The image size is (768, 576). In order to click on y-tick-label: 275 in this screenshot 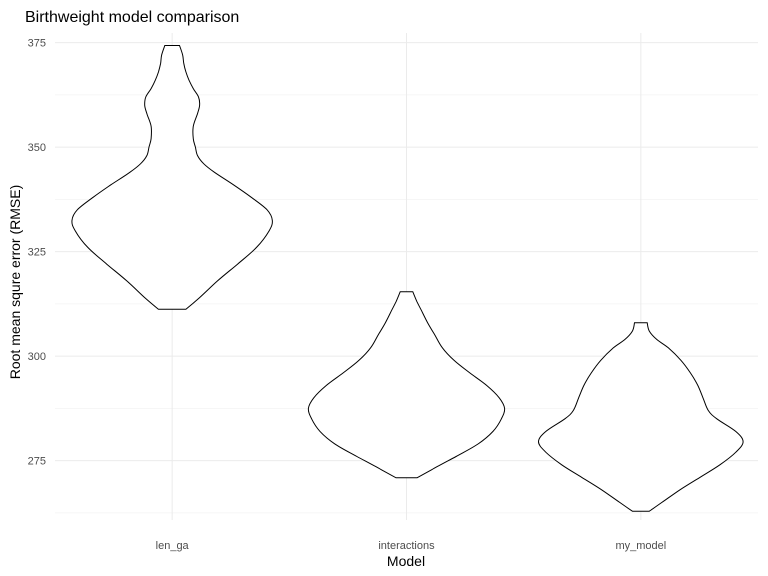, I will do `click(37, 462)`.